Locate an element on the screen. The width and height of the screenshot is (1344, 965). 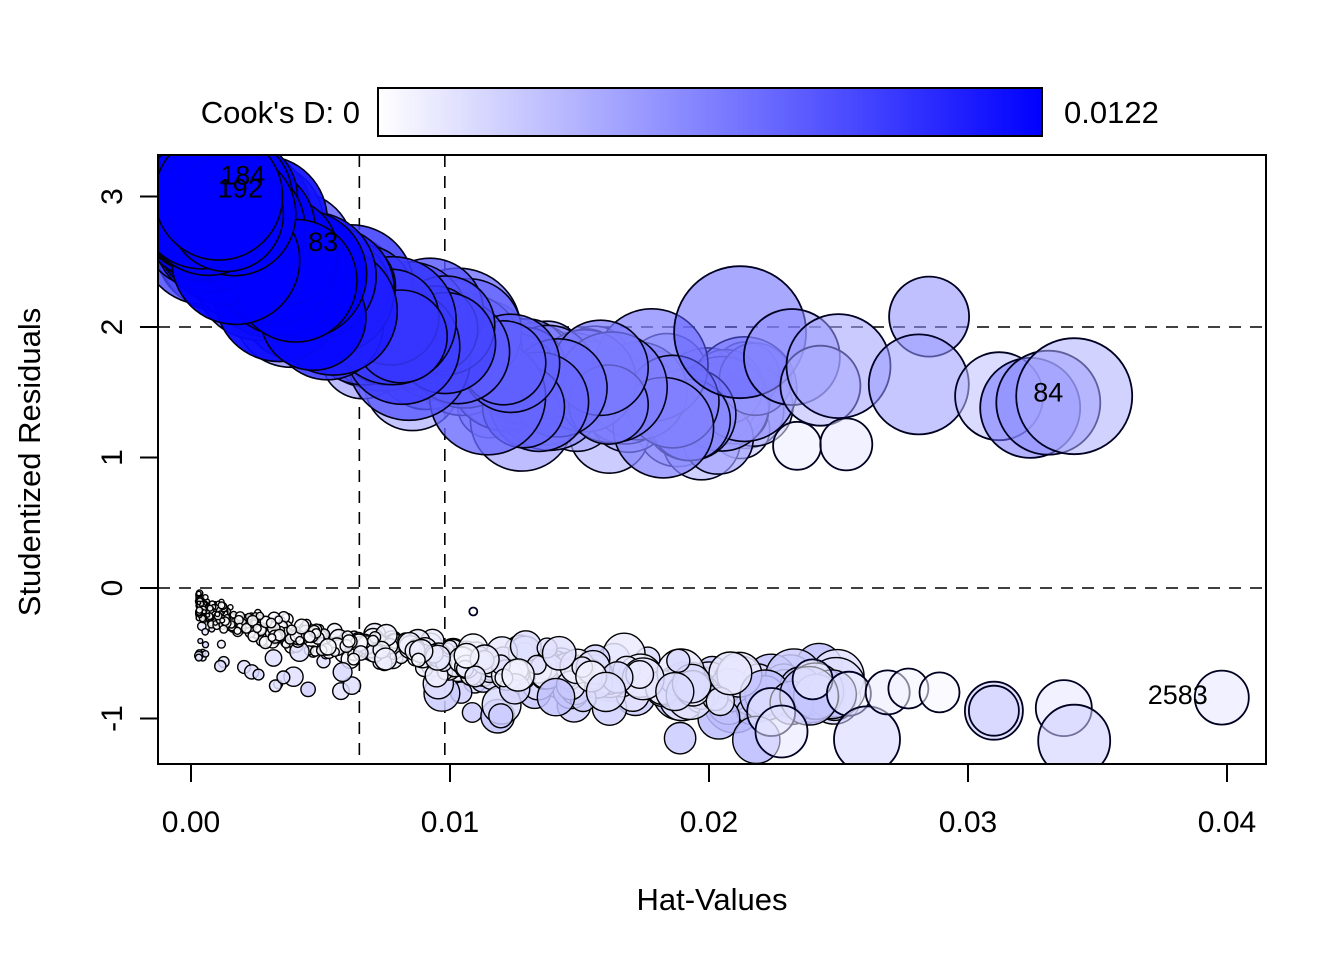
y-tick-label: 3 is located at coordinates (112, 196).